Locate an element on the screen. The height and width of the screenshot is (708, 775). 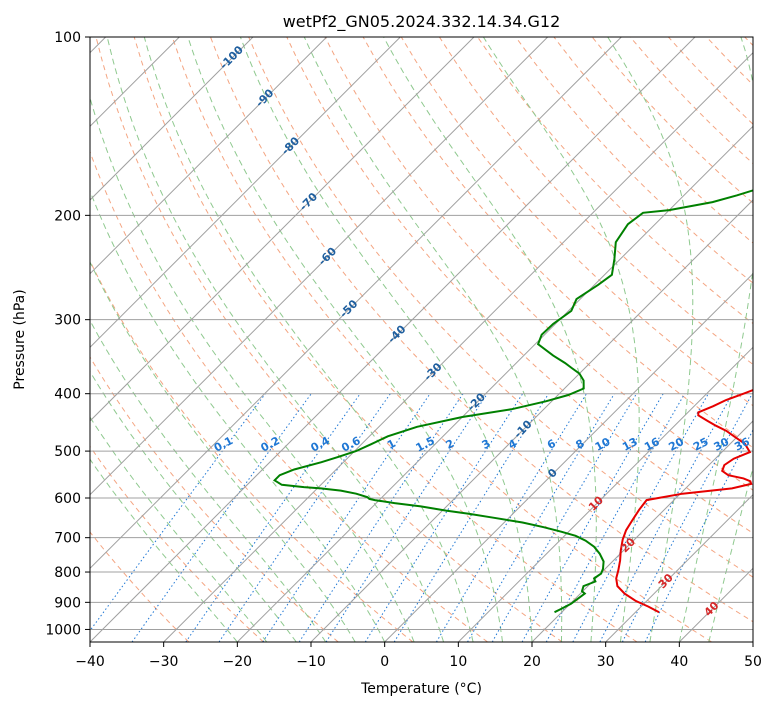
y-tick-label: 1000 is located at coordinates (63, 630).